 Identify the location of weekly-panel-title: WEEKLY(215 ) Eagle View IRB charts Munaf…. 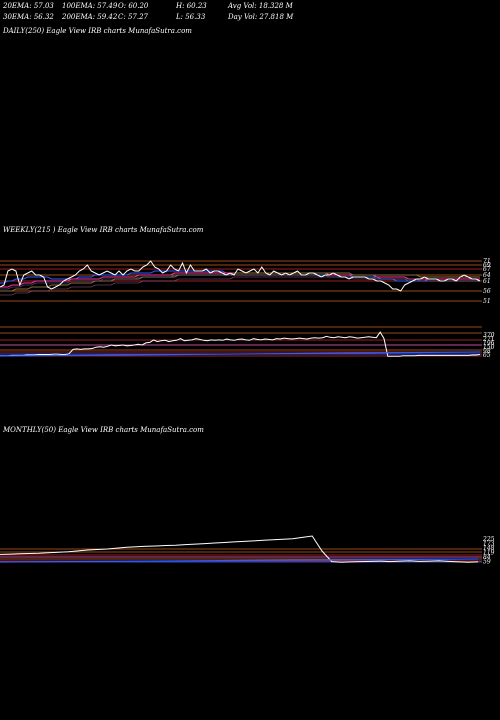
(103, 230).